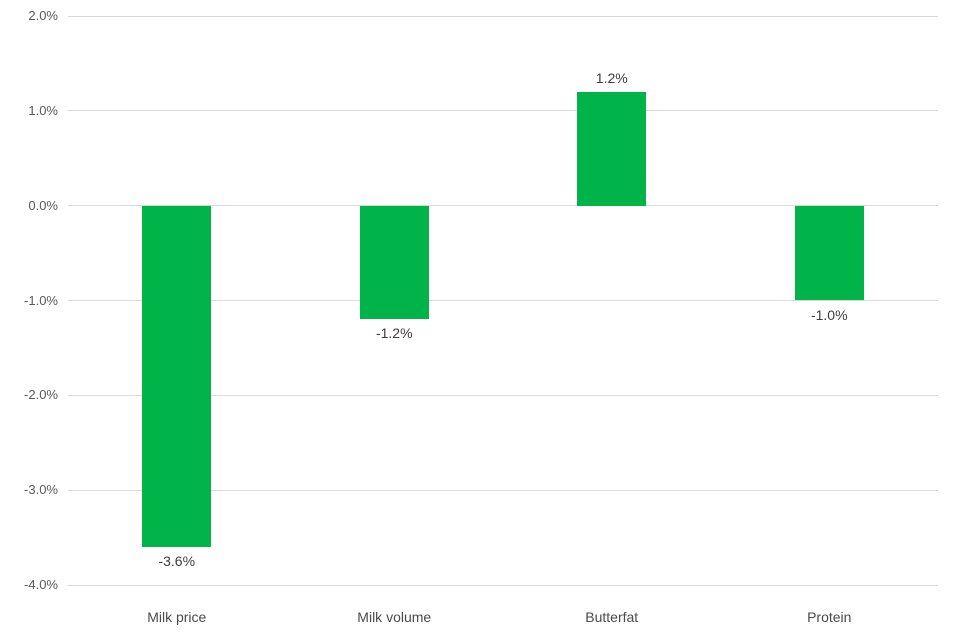 This screenshot has width=960, height=640. What do you see at coordinates (612, 148) in the screenshot?
I see `bar-butterfat` at bounding box center [612, 148].